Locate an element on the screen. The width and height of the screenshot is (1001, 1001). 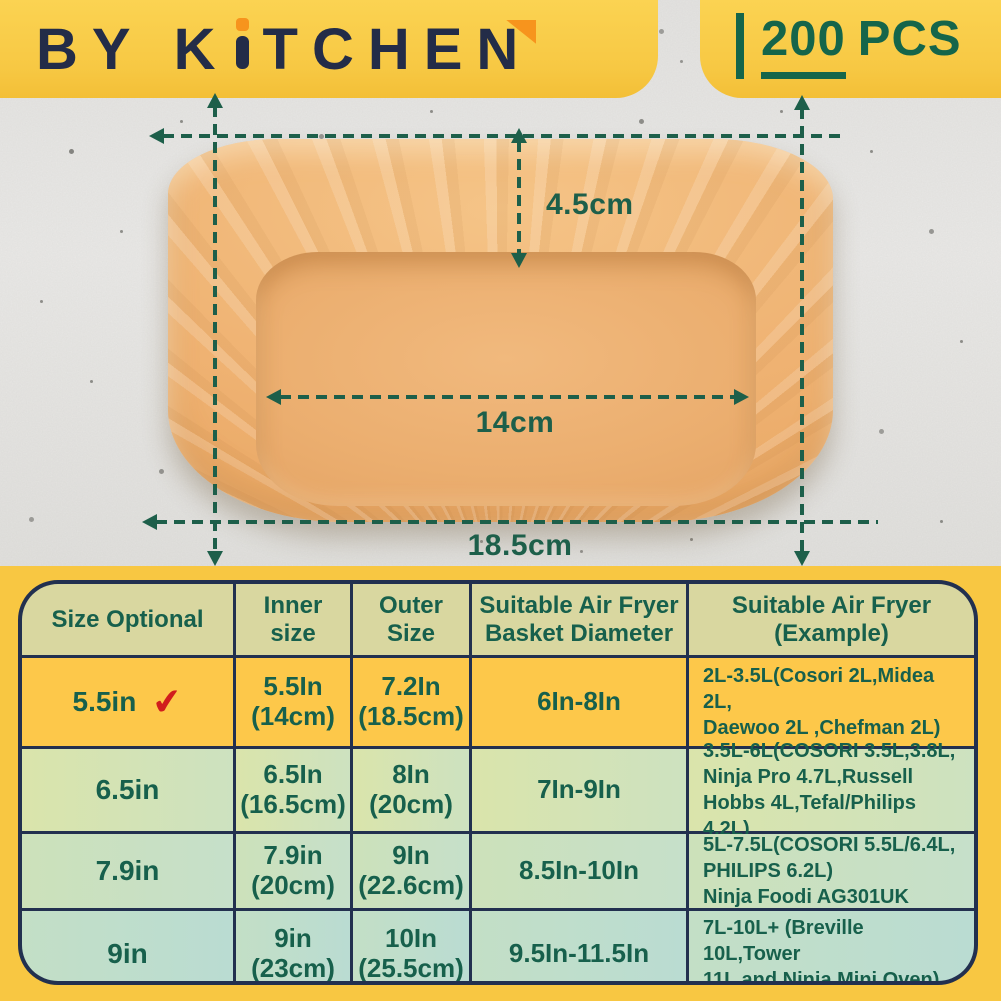
cell-size: 5.5in ✔ is located at coordinates (127, 702).